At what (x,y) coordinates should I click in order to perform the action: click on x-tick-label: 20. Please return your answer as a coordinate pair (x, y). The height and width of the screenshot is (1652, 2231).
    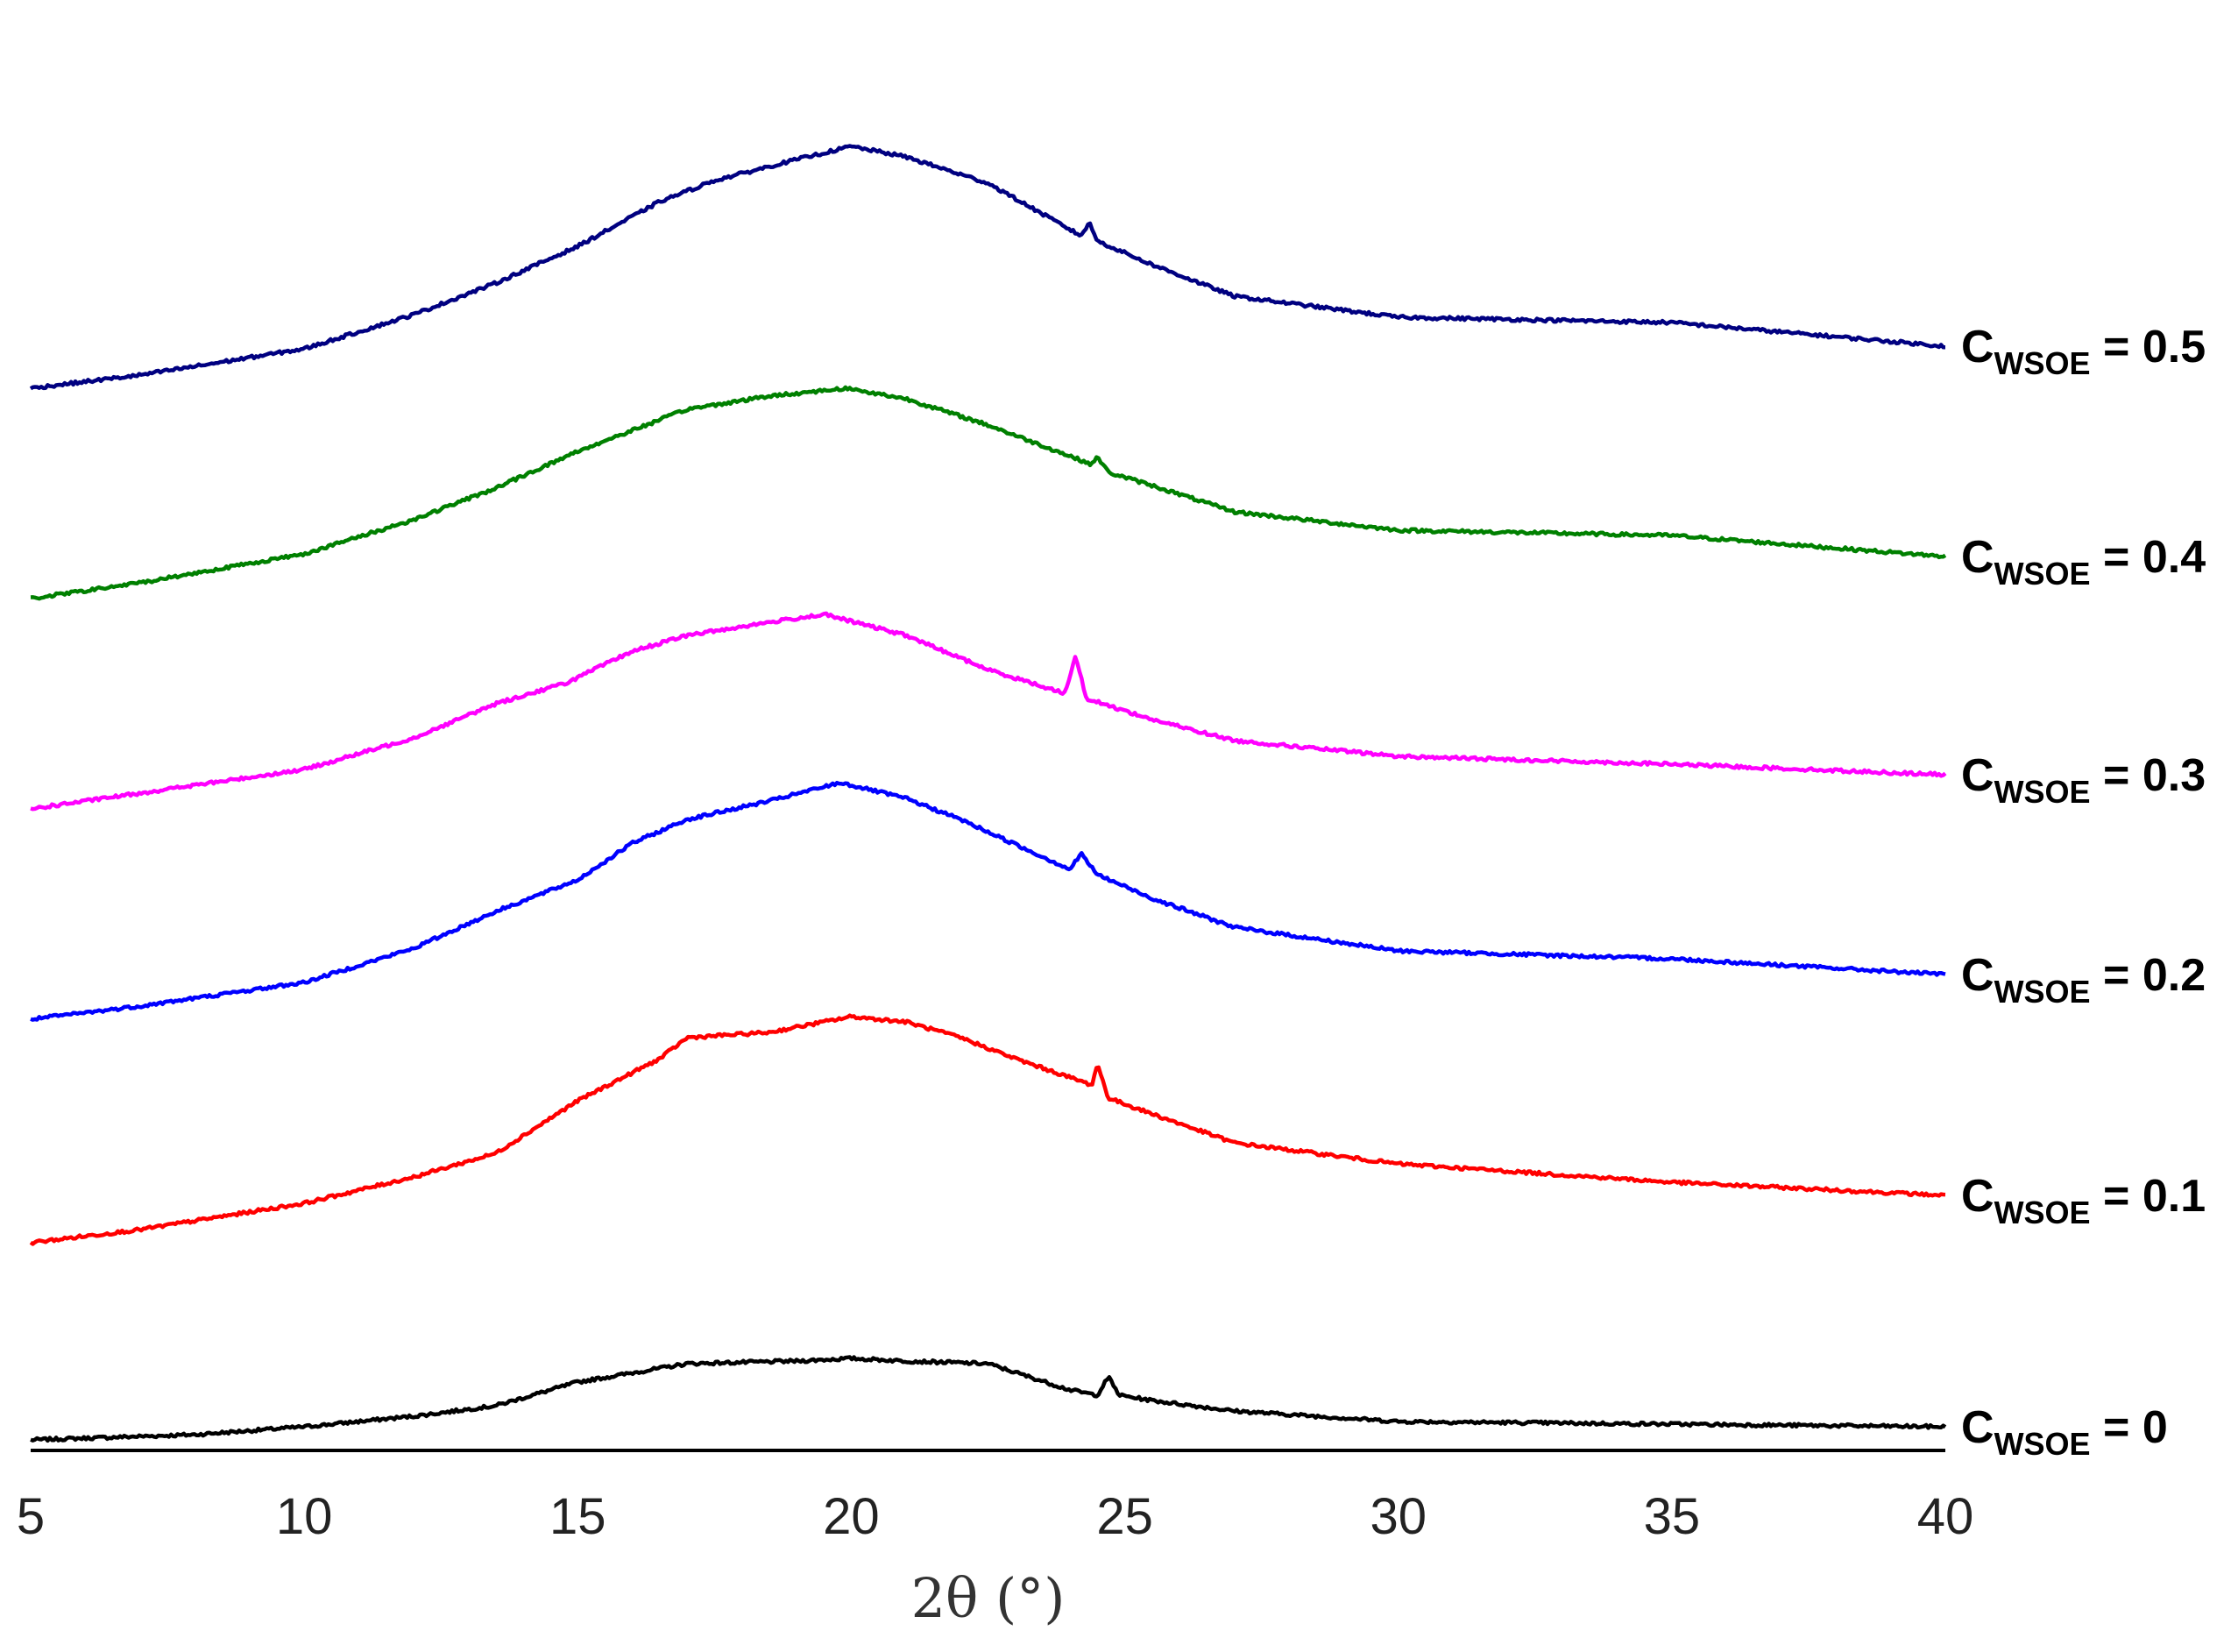
    Looking at the image, I should click on (851, 1516).